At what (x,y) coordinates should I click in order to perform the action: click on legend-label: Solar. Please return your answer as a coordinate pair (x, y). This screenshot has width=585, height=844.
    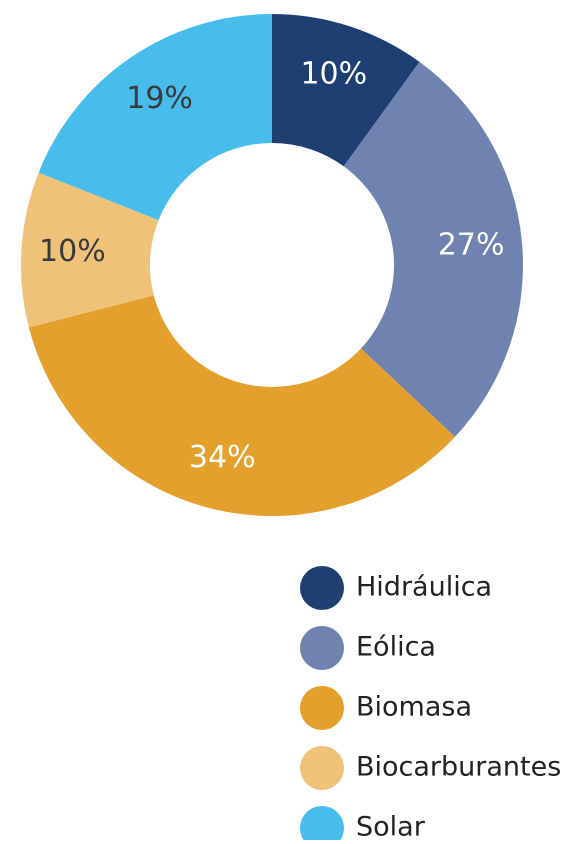
    Looking at the image, I should click on (391, 826).